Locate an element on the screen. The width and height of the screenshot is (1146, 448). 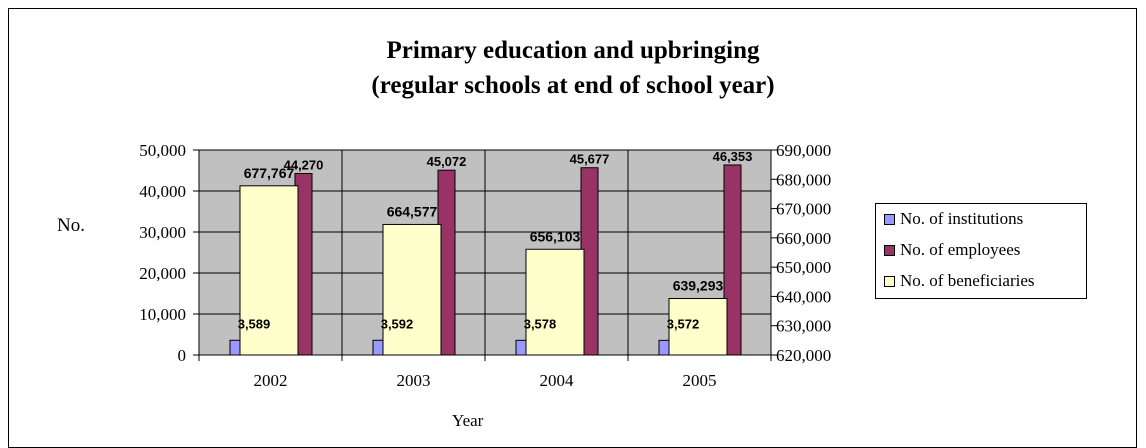
left-tick-label: 50,000 is located at coordinates (162, 150).